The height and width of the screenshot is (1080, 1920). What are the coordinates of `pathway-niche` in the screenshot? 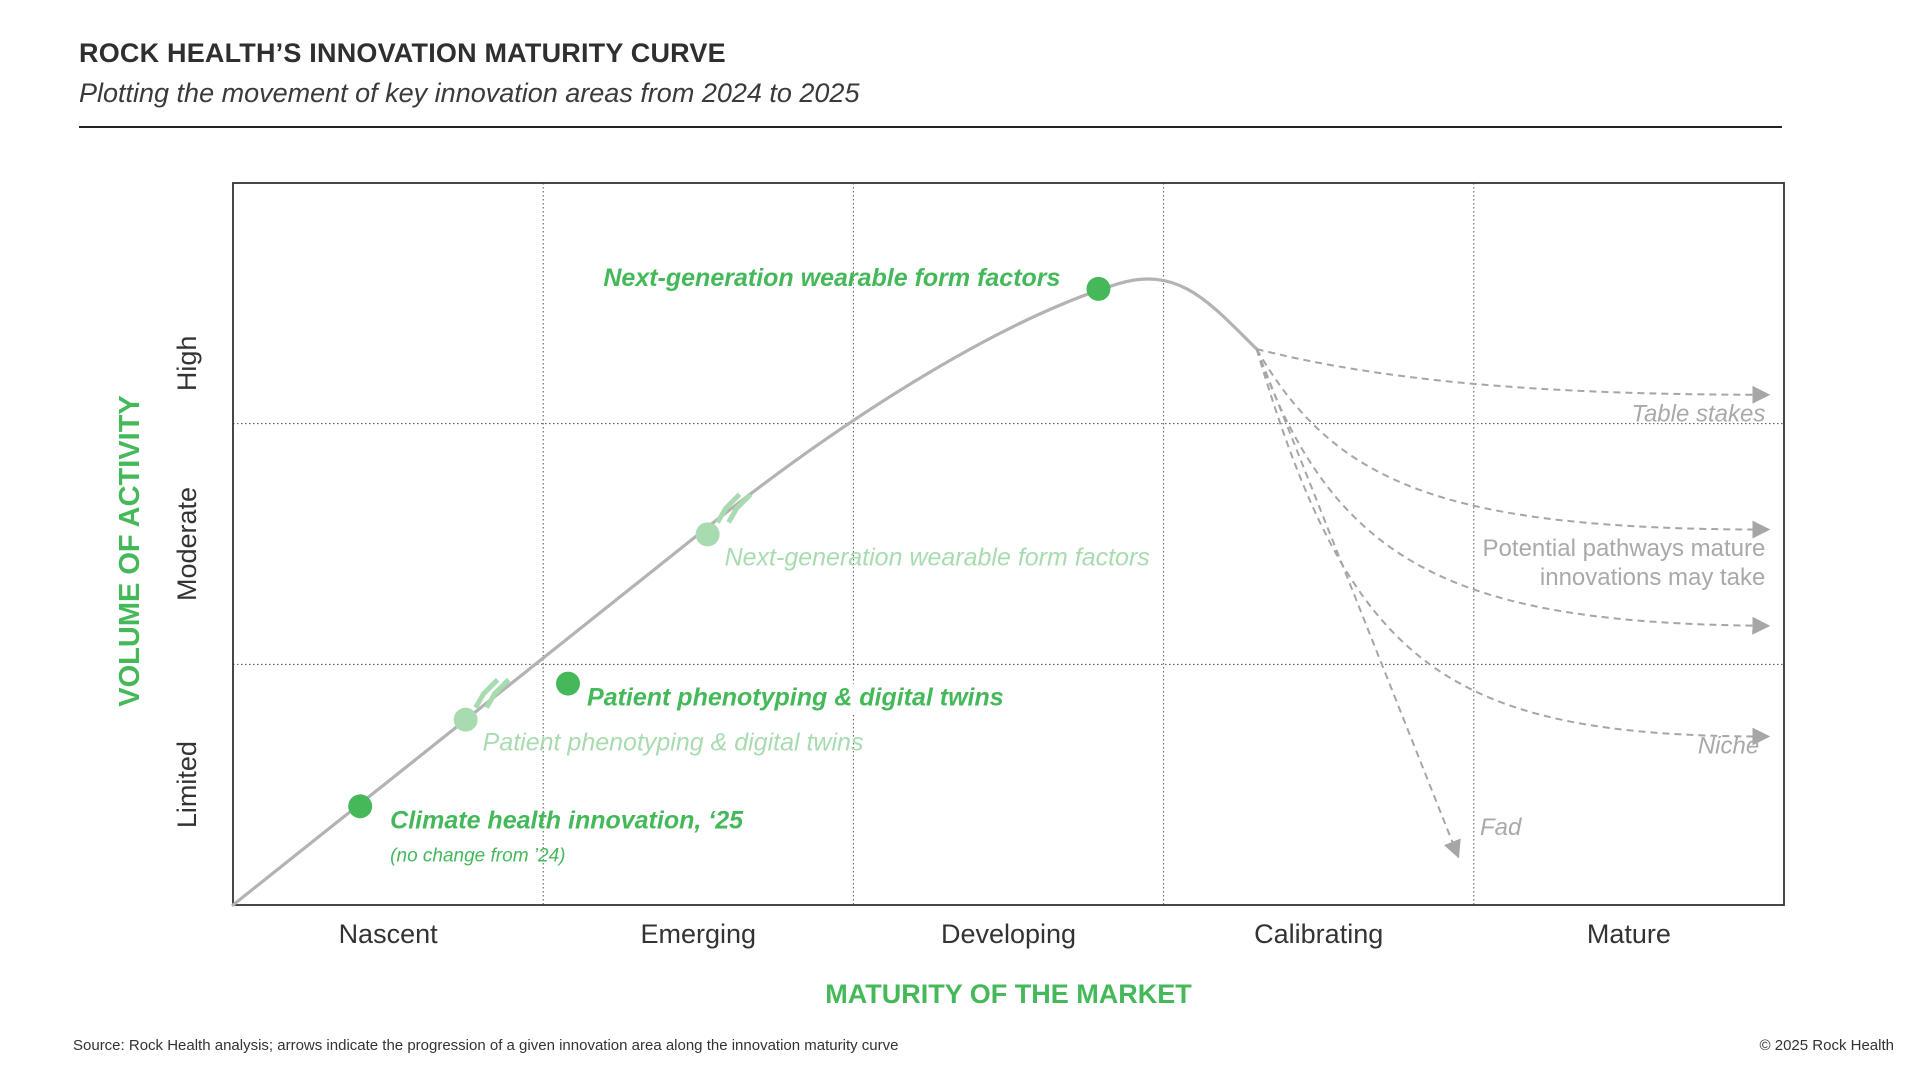 It's located at (1513, 547).